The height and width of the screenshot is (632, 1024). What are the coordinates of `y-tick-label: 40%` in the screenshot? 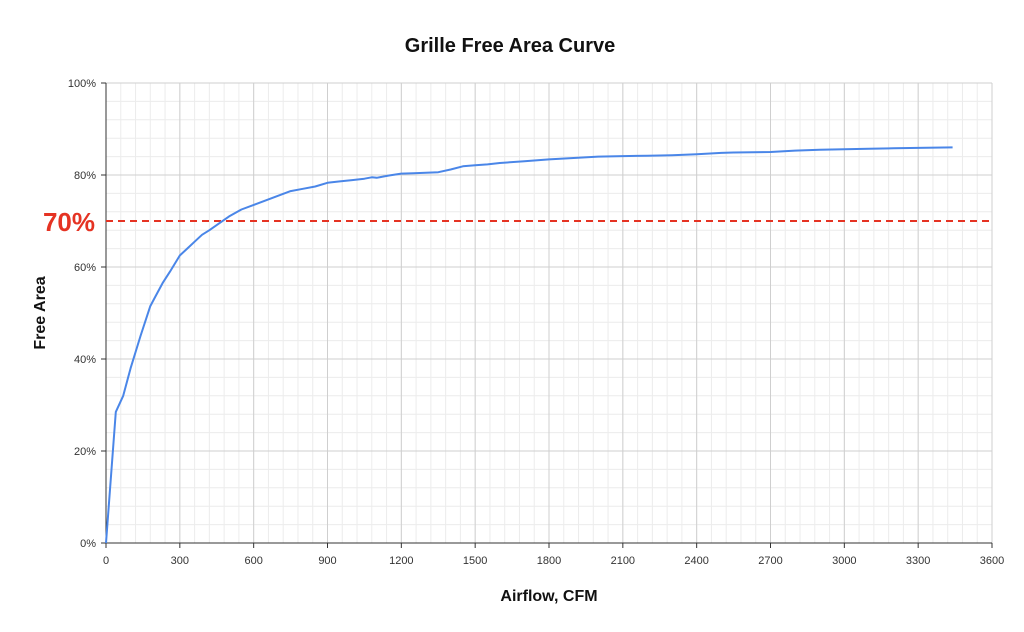 It's located at (85, 360).